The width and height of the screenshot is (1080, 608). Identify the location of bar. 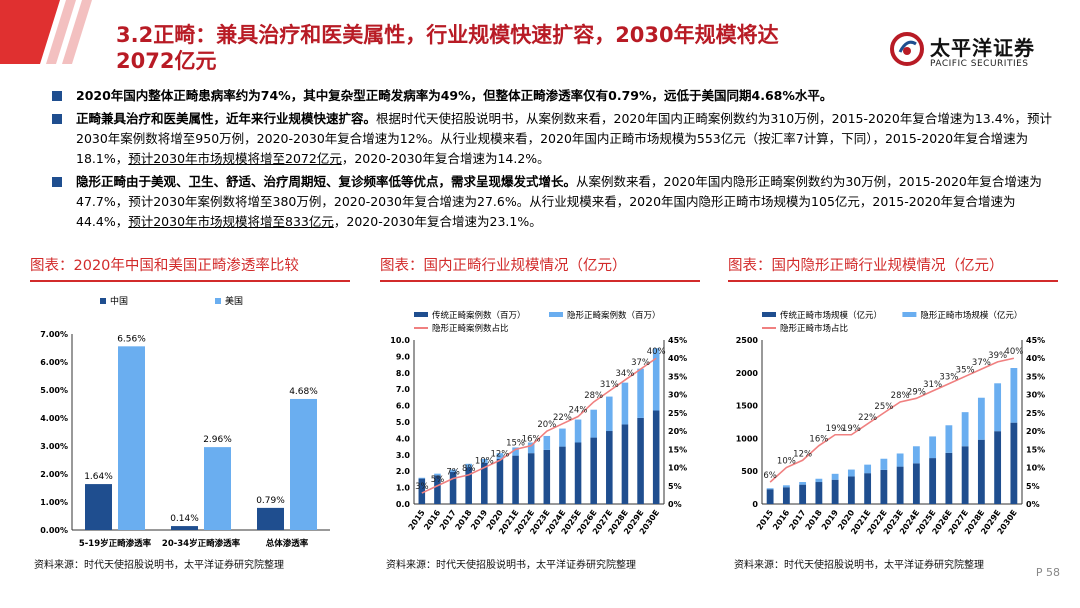
(303, 464).